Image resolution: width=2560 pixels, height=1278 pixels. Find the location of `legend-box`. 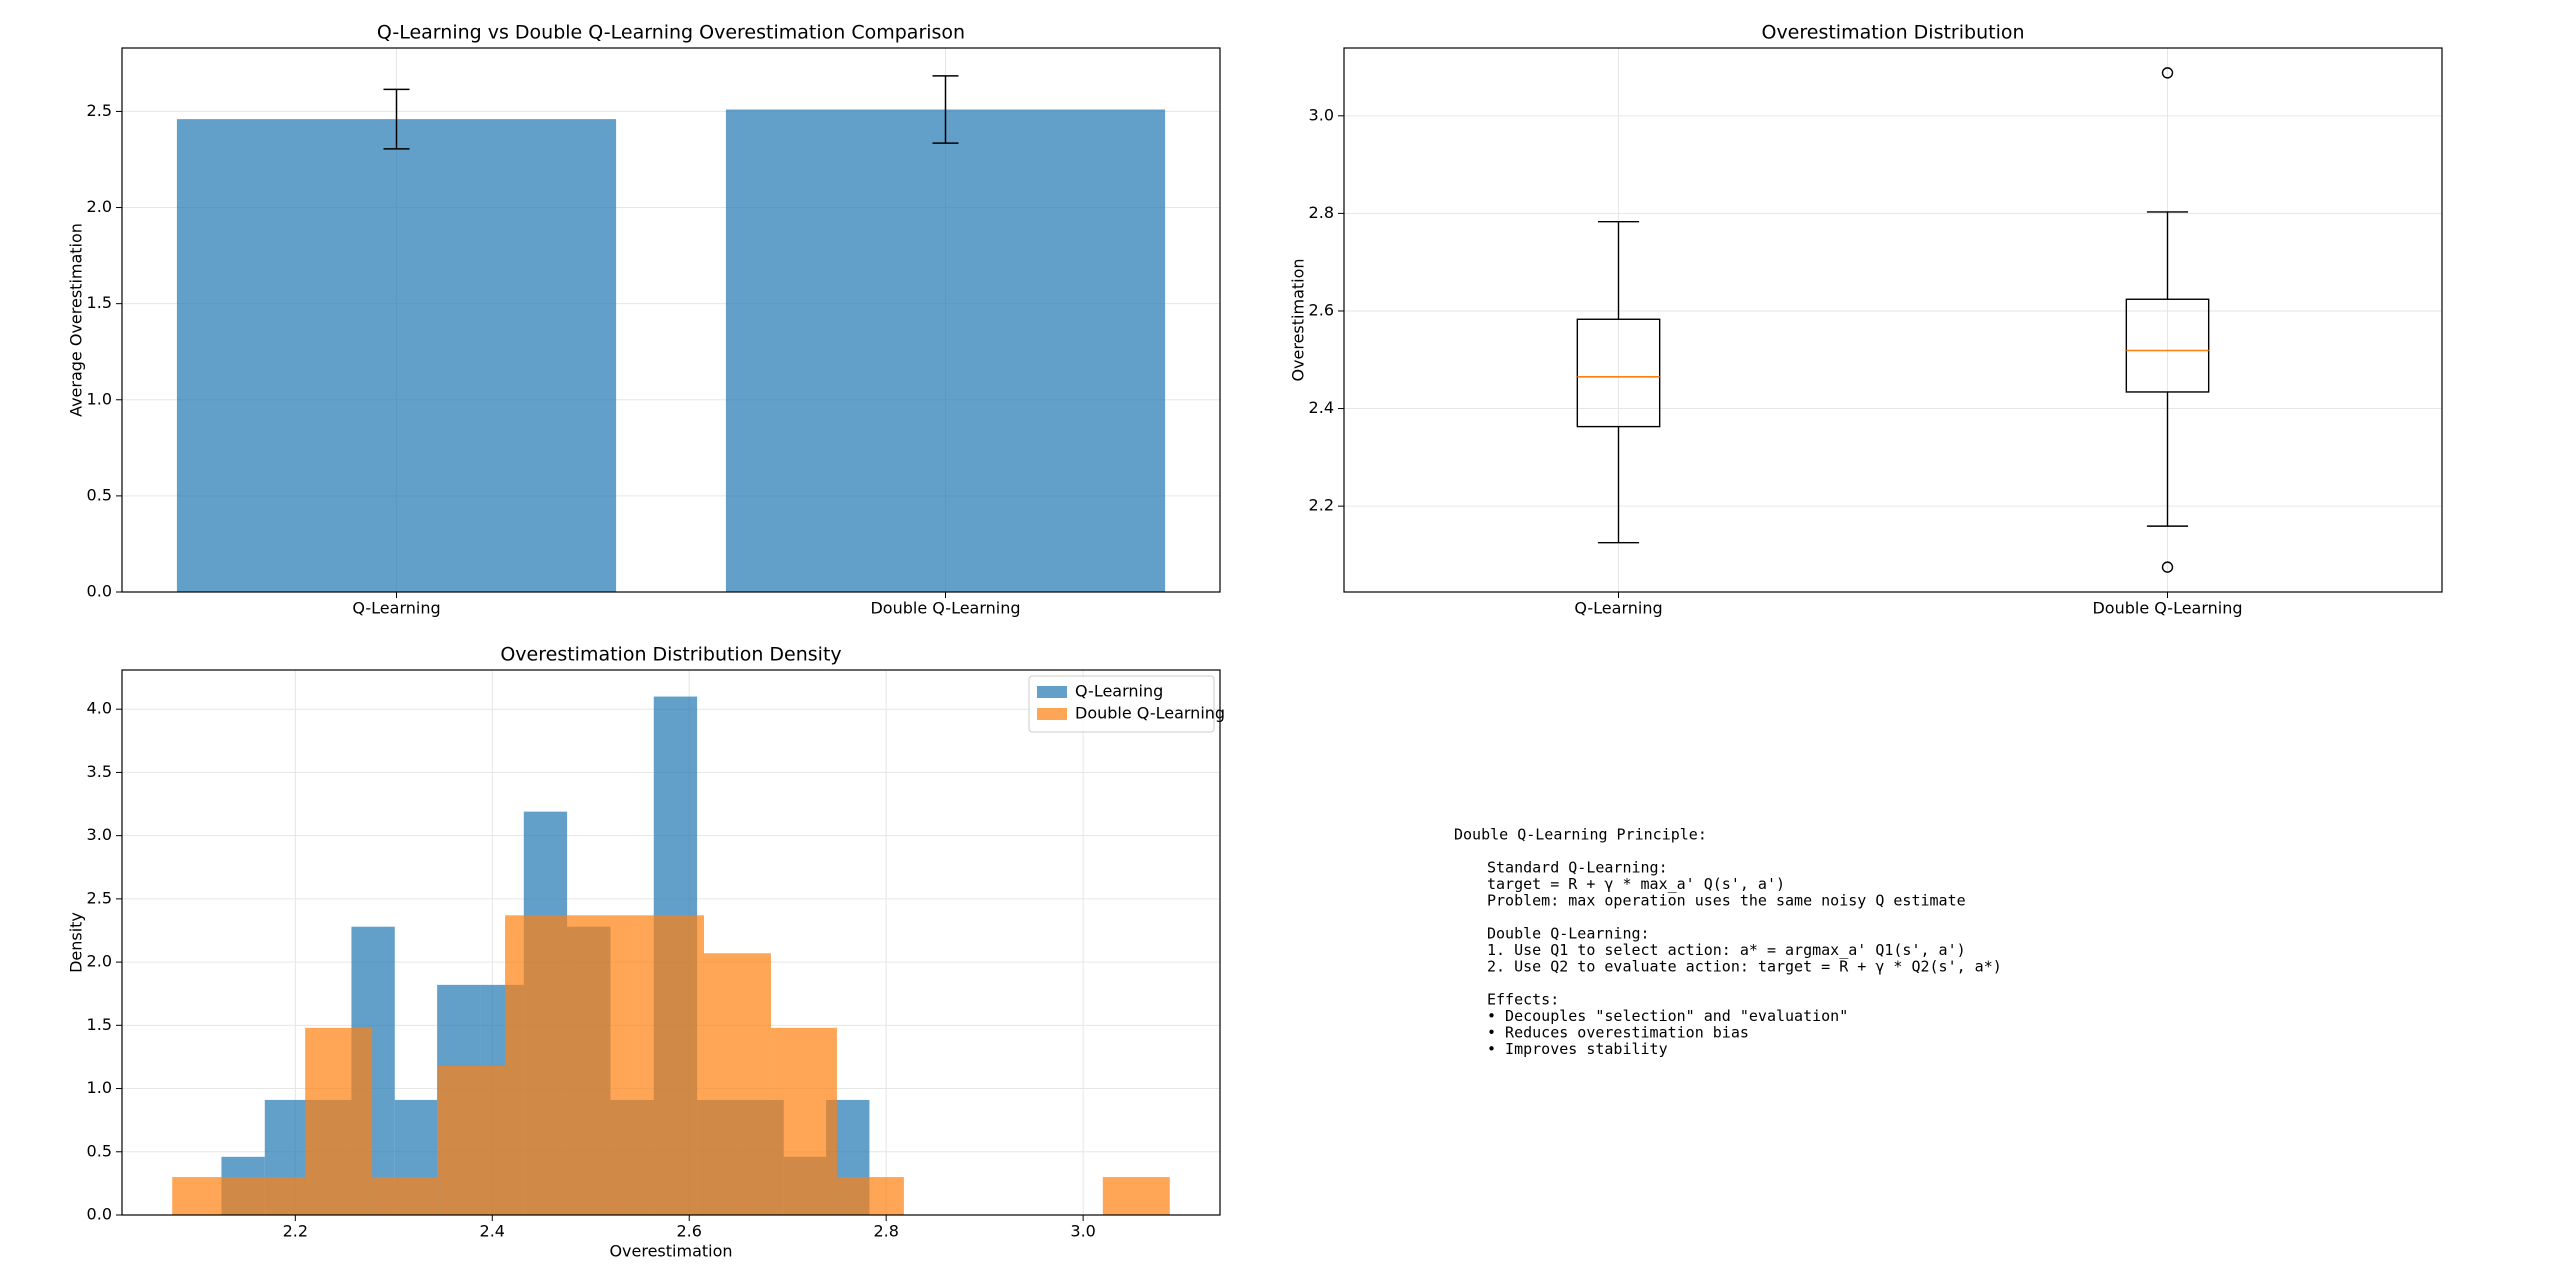

legend-box is located at coordinates (1121, 704).